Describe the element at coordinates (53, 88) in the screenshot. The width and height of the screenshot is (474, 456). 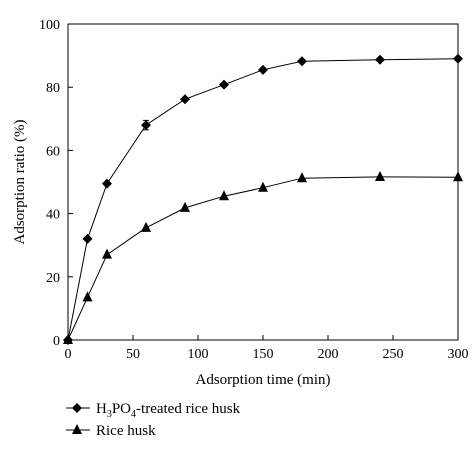
I see `y-tick-label: 80` at that location.